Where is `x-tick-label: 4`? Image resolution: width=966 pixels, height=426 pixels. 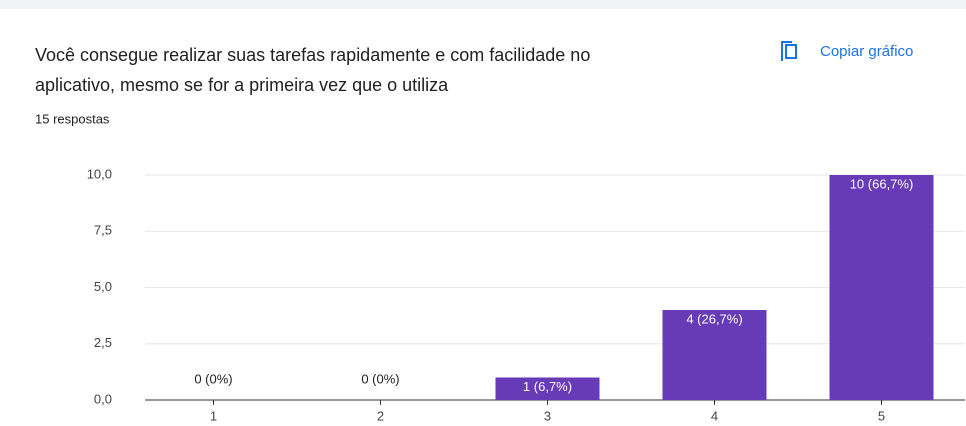 x-tick-label: 4 is located at coordinates (714, 415).